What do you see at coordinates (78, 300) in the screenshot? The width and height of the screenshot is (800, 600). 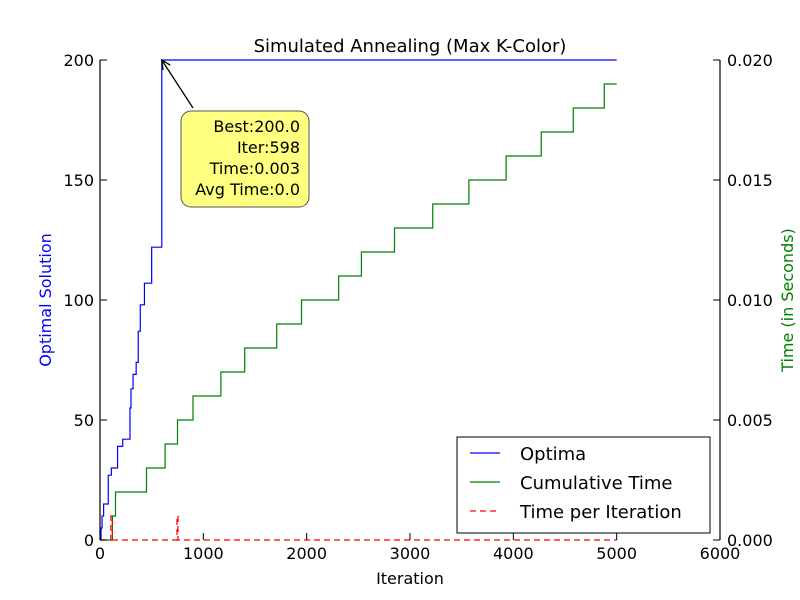 I see `left-y-tick-label: 100` at bounding box center [78, 300].